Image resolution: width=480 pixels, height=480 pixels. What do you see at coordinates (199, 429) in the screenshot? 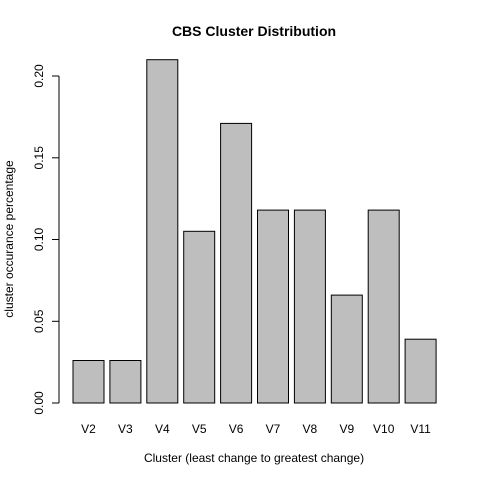
I see `x-tick-label-v5: V5` at bounding box center [199, 429].